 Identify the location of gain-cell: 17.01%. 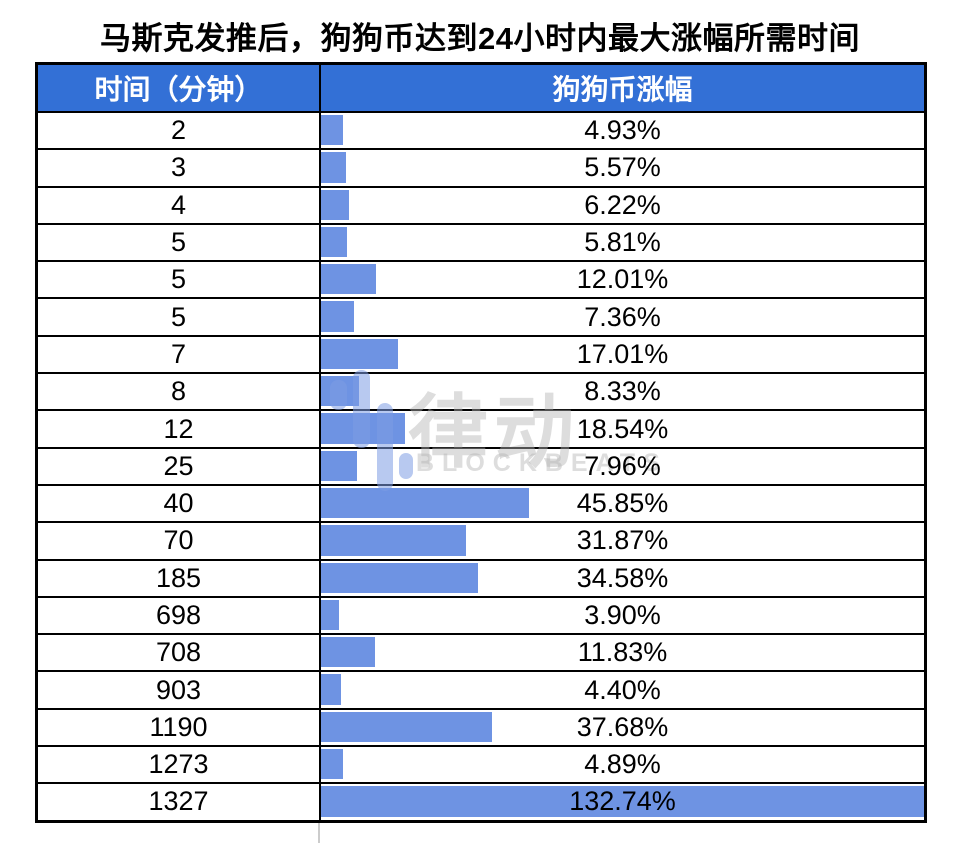
(622, 354).